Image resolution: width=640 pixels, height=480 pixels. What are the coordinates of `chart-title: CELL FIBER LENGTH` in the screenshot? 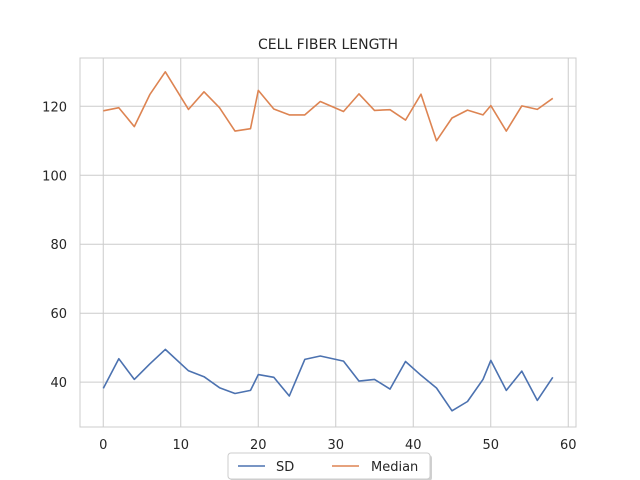 It's located at (328, 45).